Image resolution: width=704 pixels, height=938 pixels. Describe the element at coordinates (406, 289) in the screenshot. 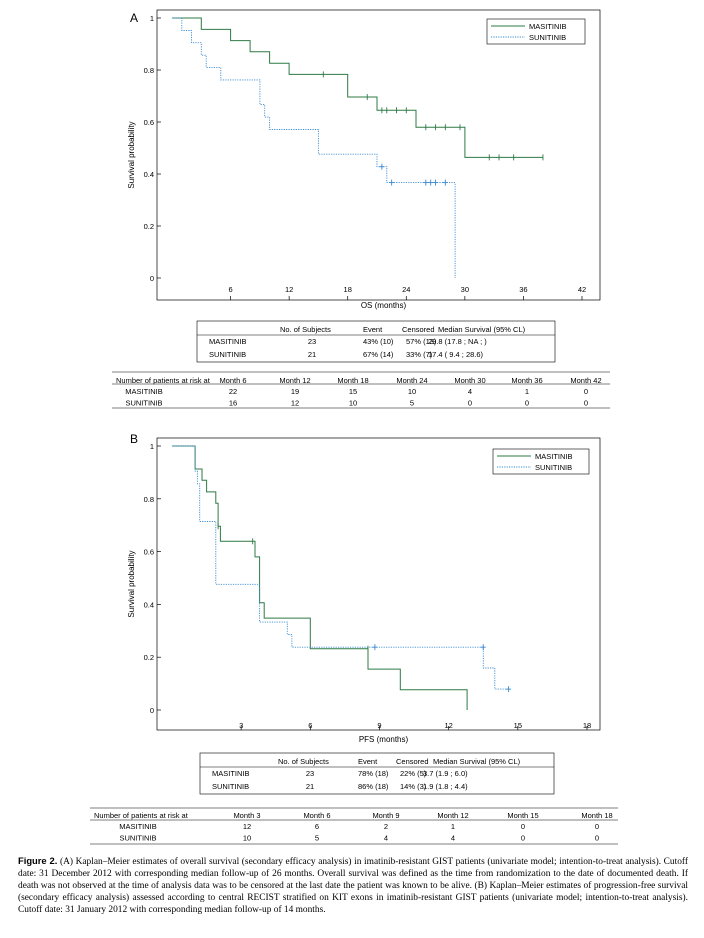

I see `x-tick-label: 24` at that location.